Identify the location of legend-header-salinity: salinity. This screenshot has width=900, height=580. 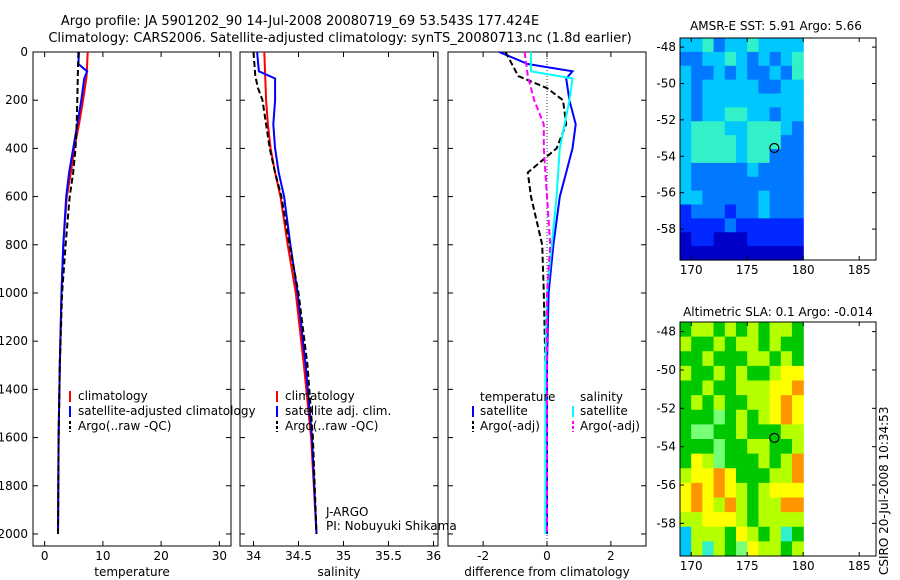
(601, 397).